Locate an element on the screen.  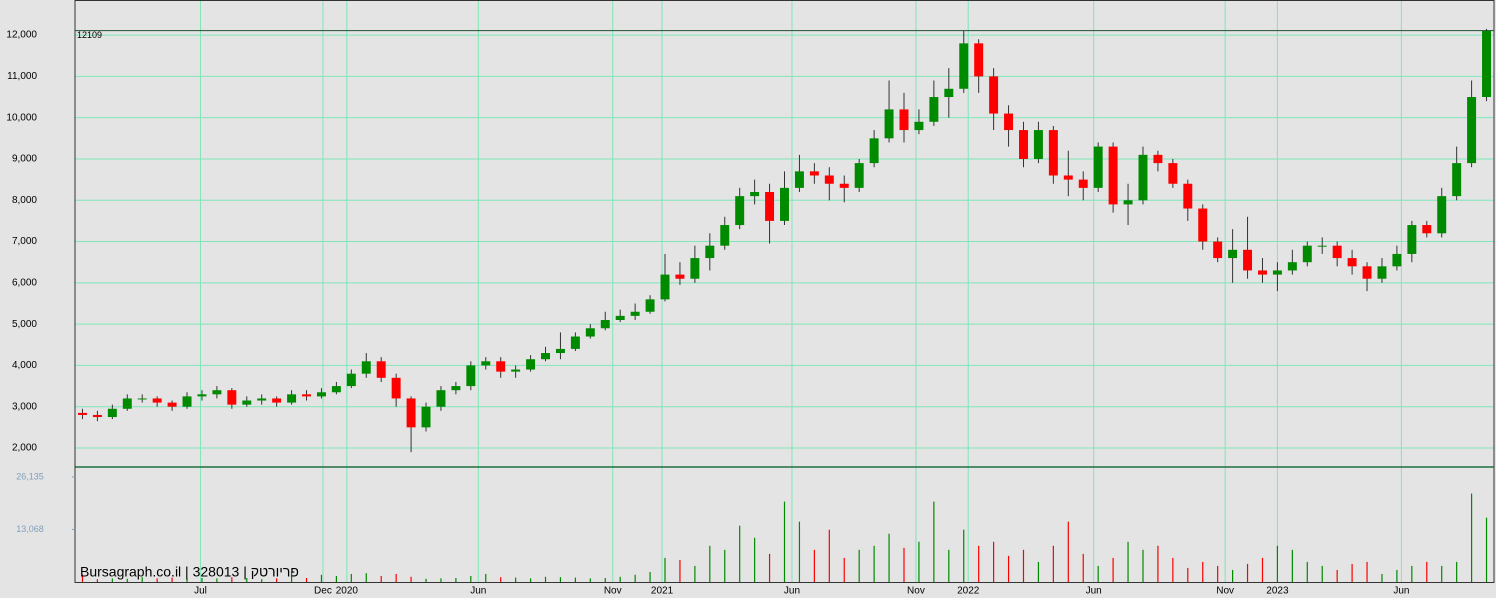
y-tick-label: 7,000 is located at coordinates (24, 241).